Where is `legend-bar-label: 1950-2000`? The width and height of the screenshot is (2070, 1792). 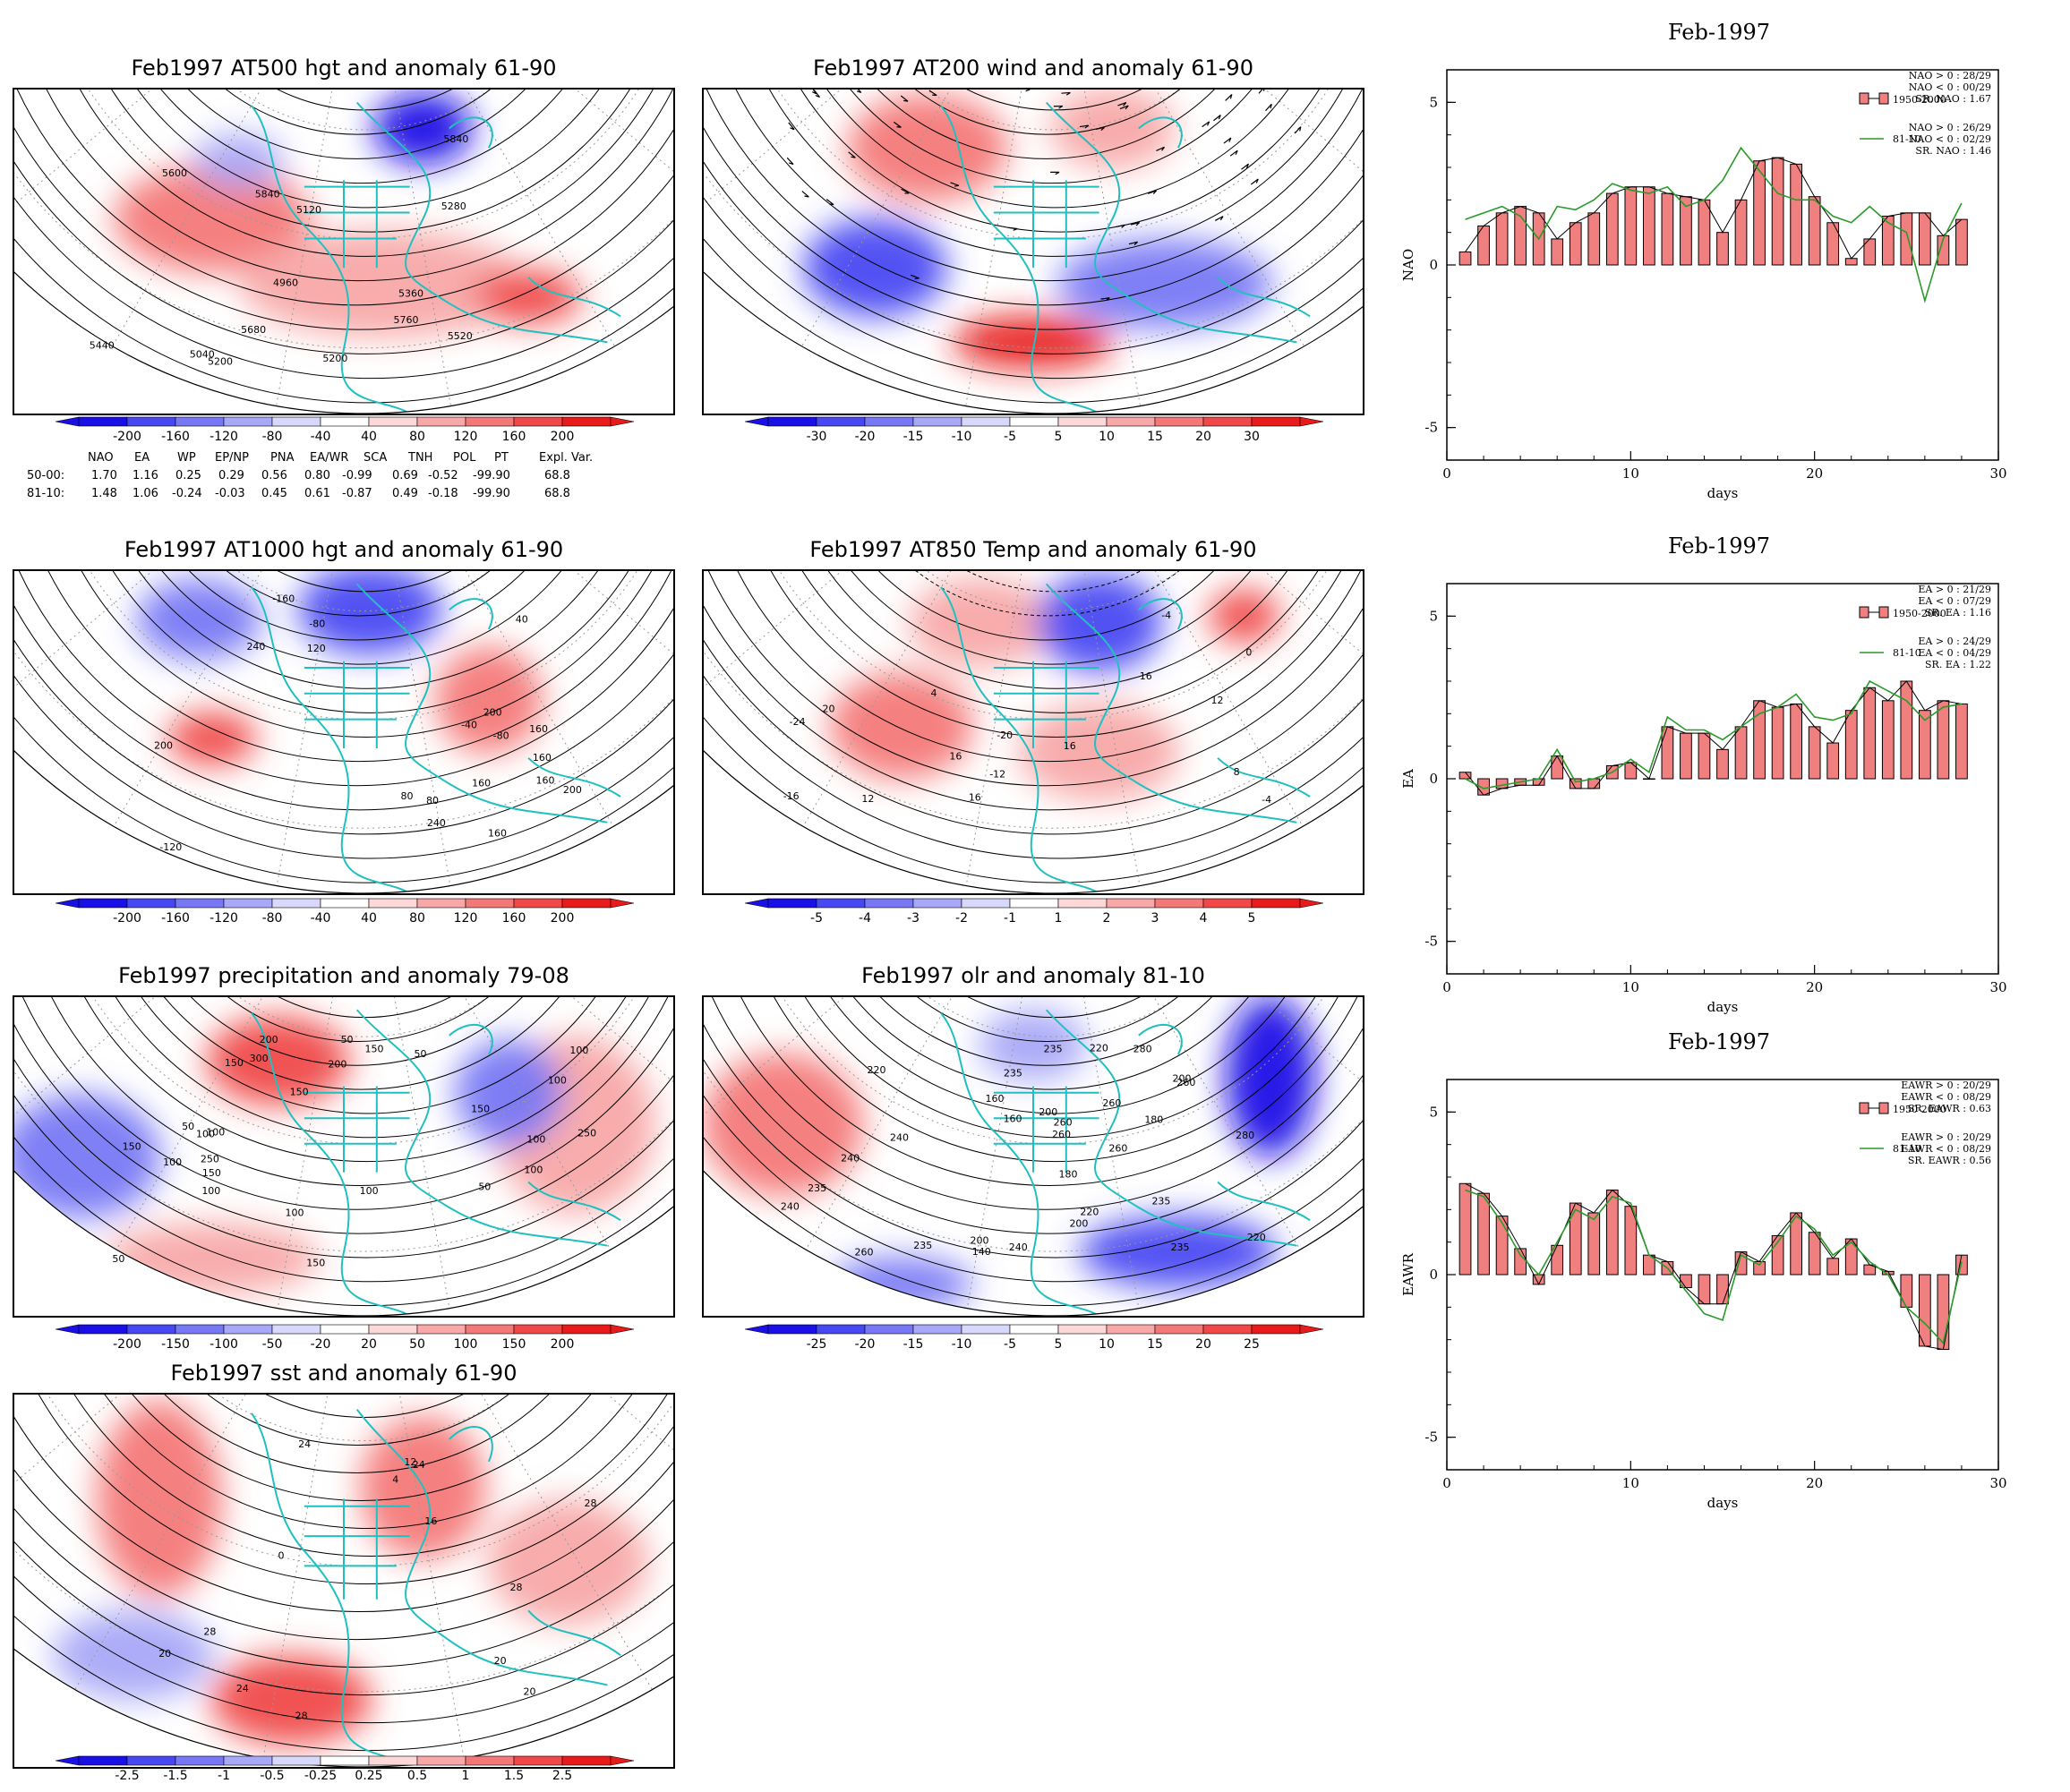 legend-bar-label: 1950-2000 is located at coordinates (1919, 613).